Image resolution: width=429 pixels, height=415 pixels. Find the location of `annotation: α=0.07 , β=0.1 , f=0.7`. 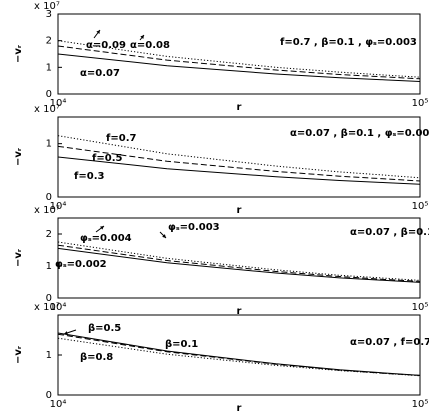

annotation: α=0.07 , β=0.1 , f=0.7 is located at coordinates (389, 232).